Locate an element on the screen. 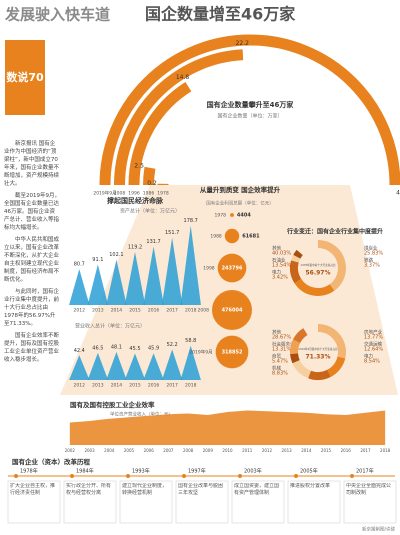 Image resolution: width=400 pixels, height=535 pixels. x-tick-label: 2011 is located at coordinates (247, 450).